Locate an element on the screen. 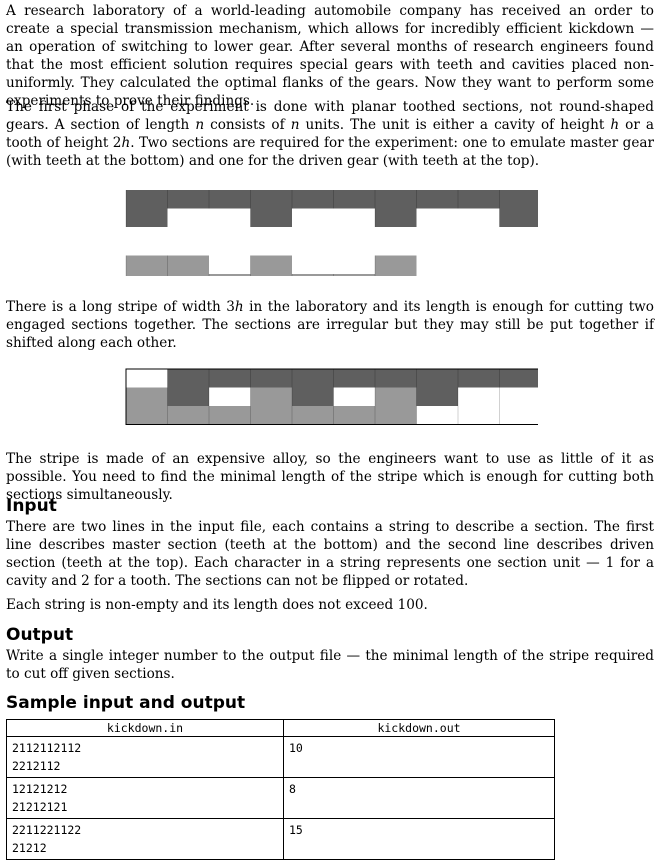 The width and height of the screenshot is (660, 861). sample-output-cell: 8 is located at coordinates (419, 798).